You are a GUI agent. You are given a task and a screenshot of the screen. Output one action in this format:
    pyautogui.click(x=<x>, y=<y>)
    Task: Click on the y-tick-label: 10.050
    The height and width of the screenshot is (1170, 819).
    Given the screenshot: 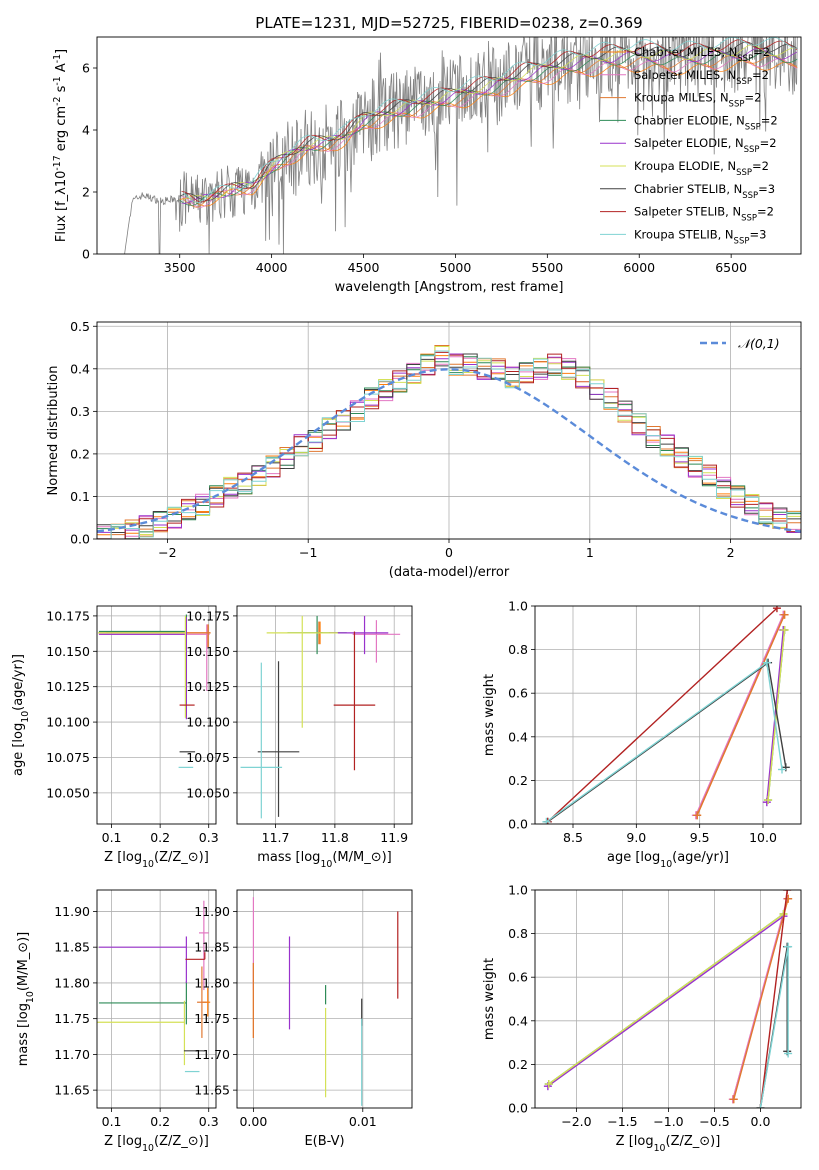 What is the action you would take?
    pyautogui.click(x=208, y=792)
    